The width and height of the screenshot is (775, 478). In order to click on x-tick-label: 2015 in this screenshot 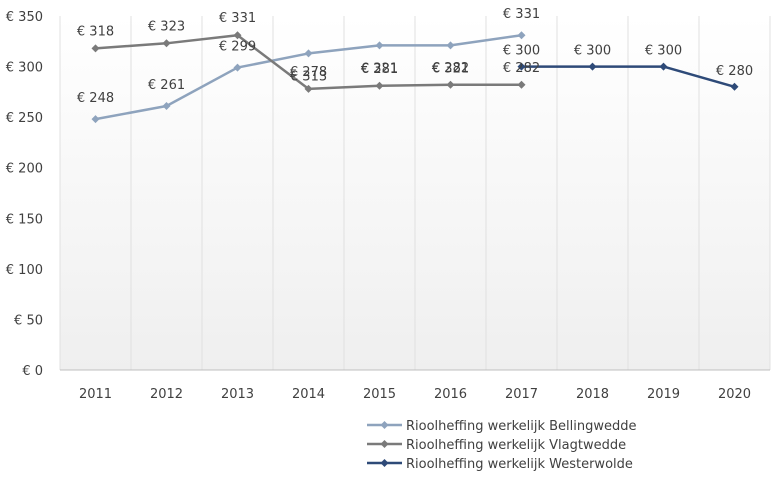, I will do `click(379, 394)`.